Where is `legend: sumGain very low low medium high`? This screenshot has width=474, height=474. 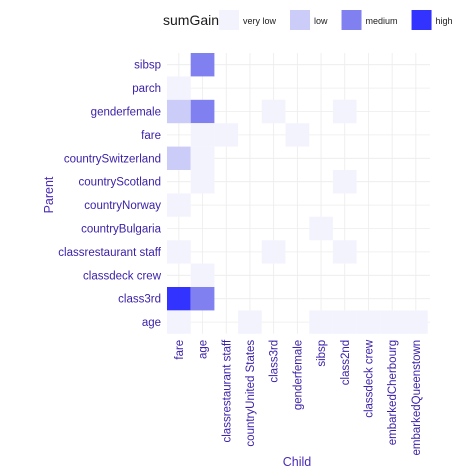 legend: sumGain very low low medium high is located at coordinates (308, 20).